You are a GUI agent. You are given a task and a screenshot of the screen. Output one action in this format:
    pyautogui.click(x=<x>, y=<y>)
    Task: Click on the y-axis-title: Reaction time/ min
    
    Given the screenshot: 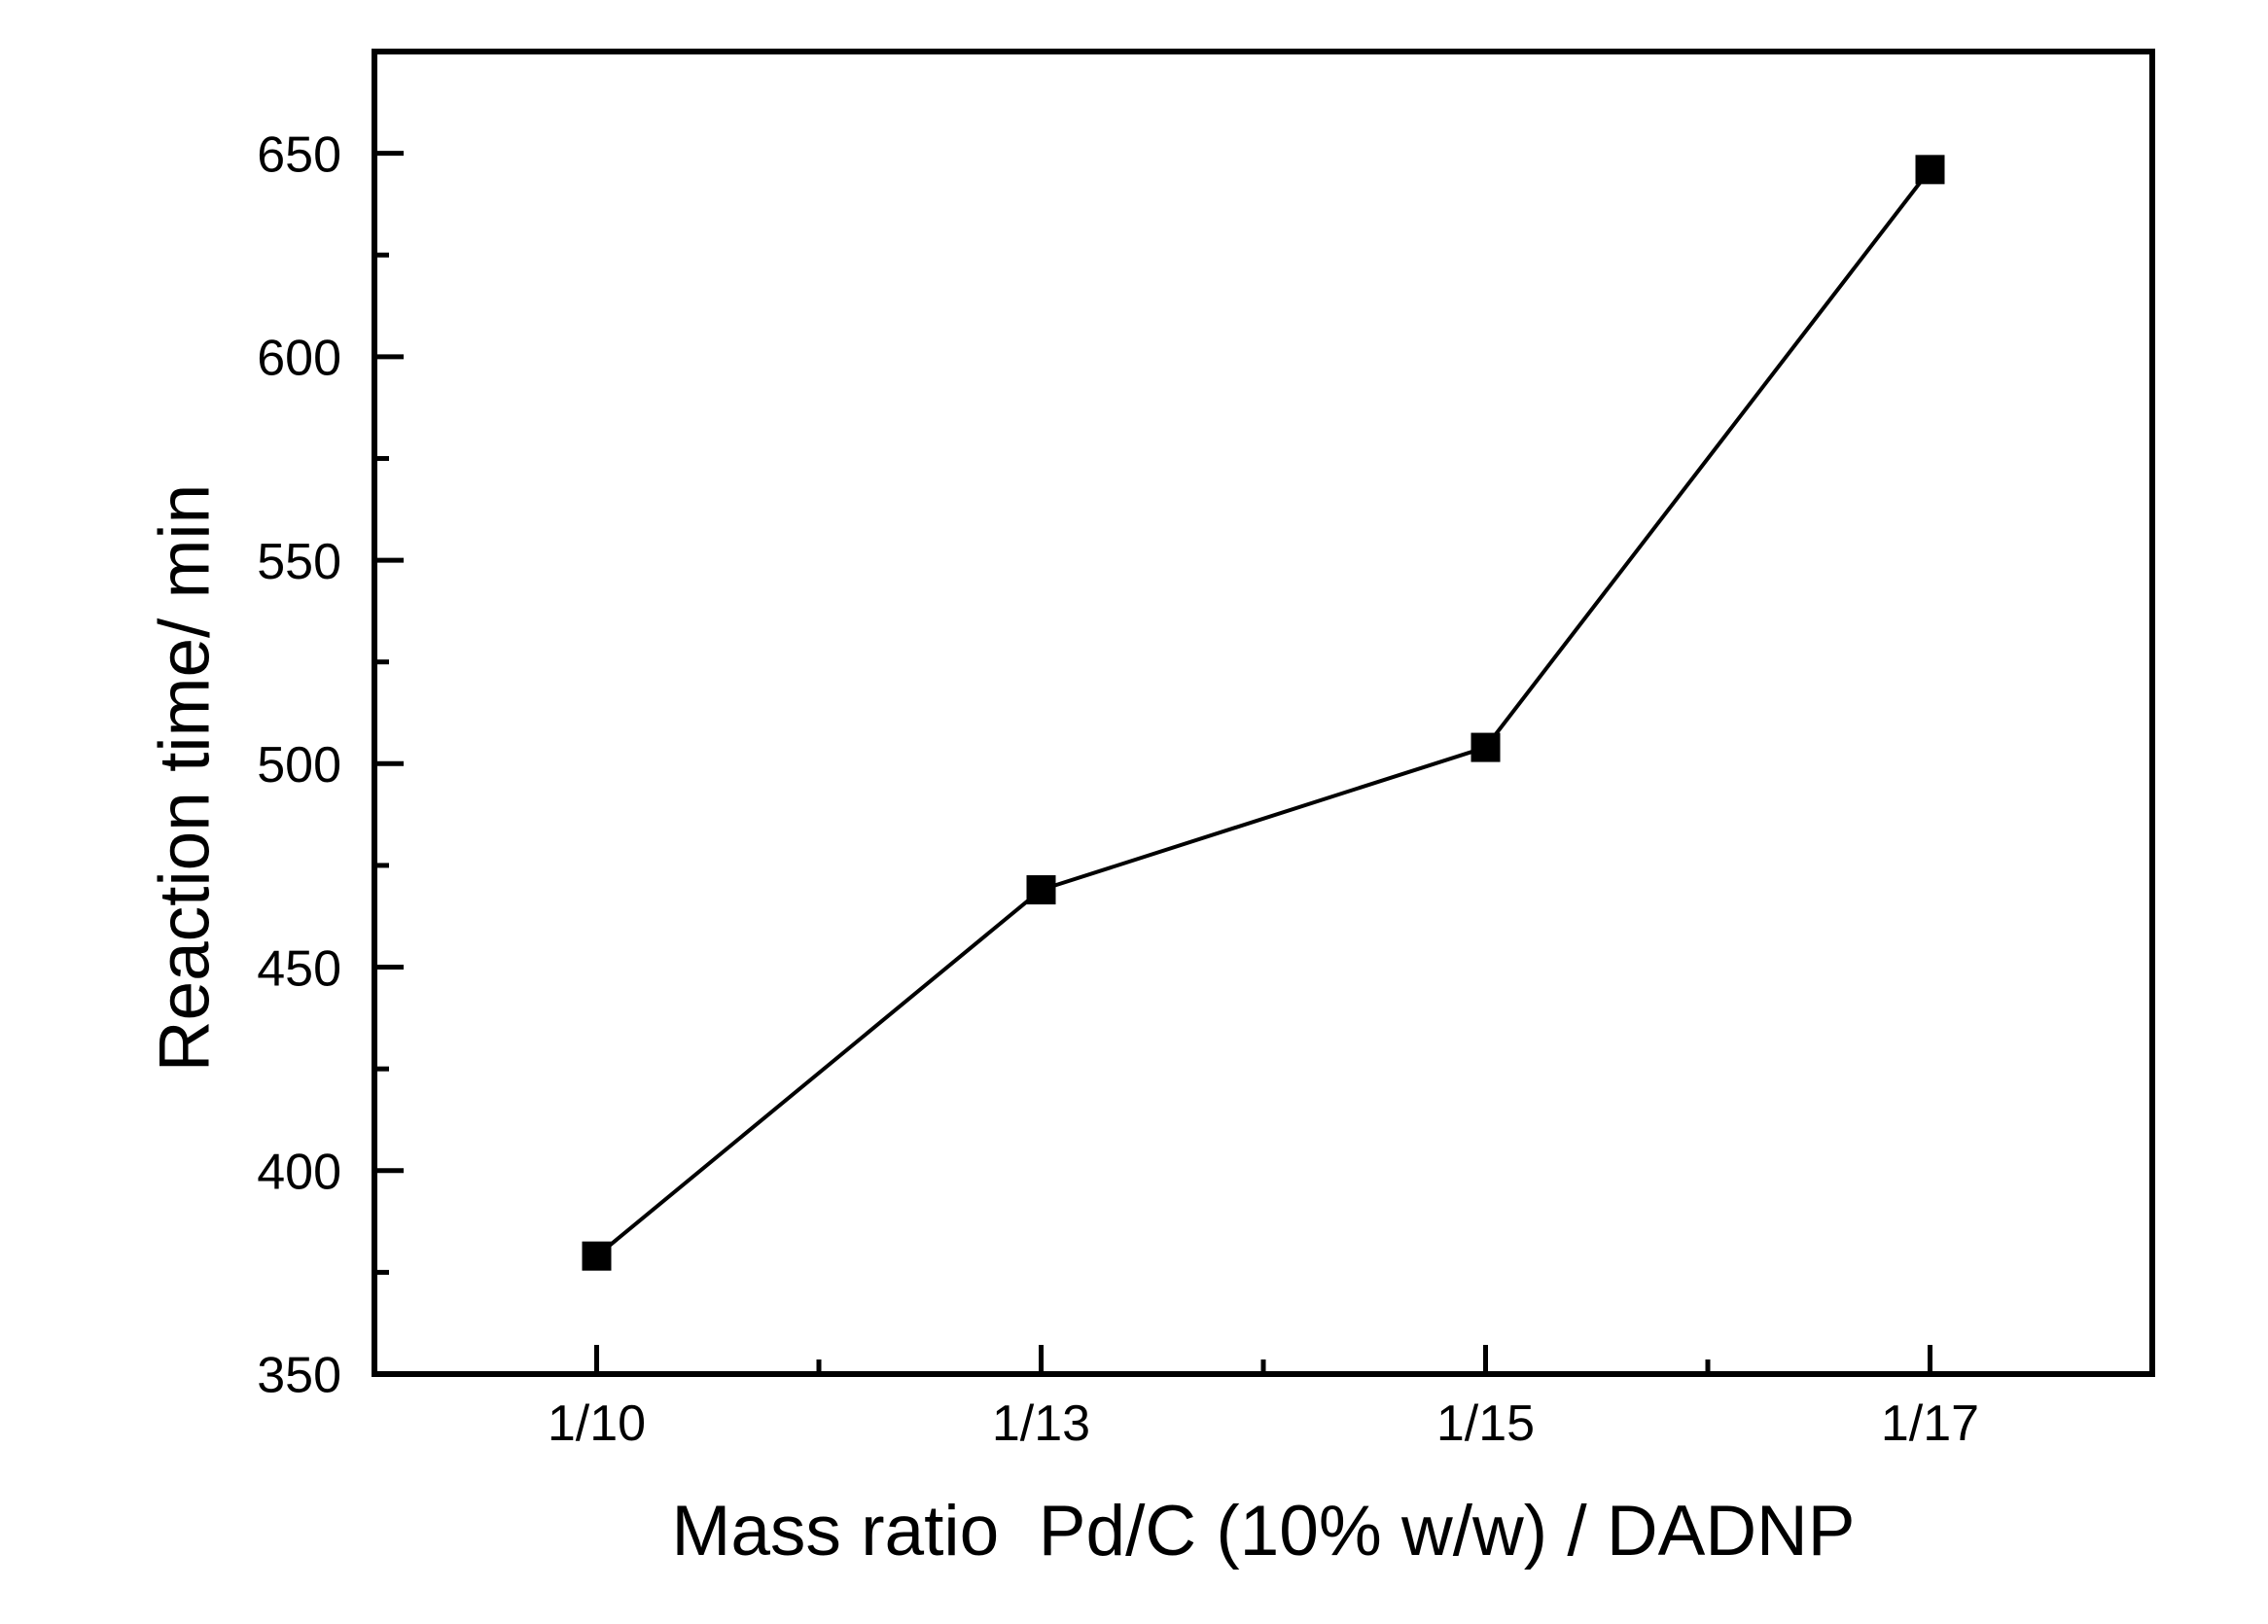 What is the action you would take?
    pyautogui.click(x=185, y=778)
    